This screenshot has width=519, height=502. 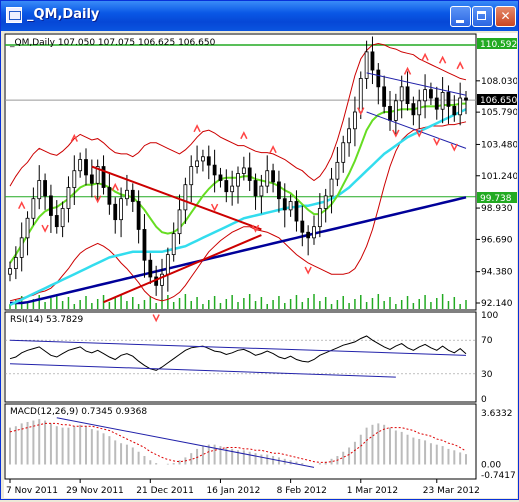 I want to click on rsi-layer, so click(x=240, y=356).